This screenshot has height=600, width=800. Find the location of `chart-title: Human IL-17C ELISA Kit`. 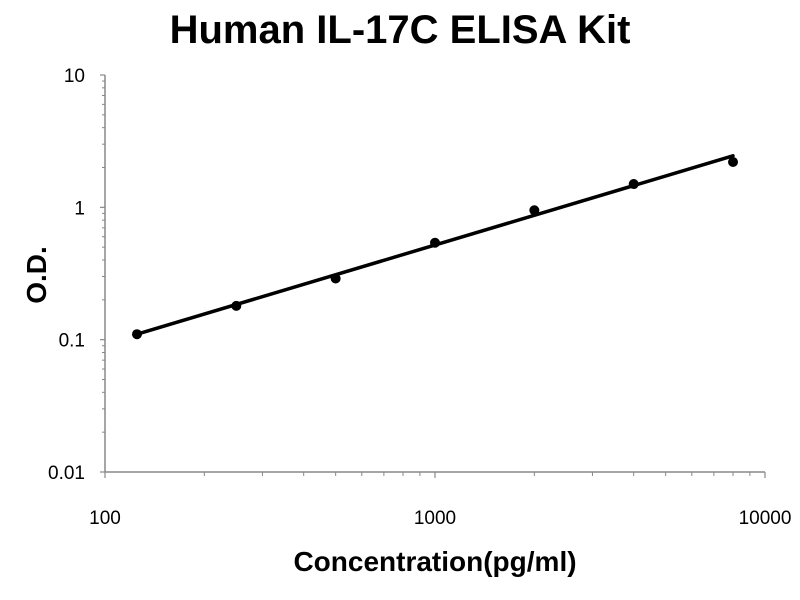

chart-title: Human IL-17C ELISA Kit is located at coordinates (400, 30).